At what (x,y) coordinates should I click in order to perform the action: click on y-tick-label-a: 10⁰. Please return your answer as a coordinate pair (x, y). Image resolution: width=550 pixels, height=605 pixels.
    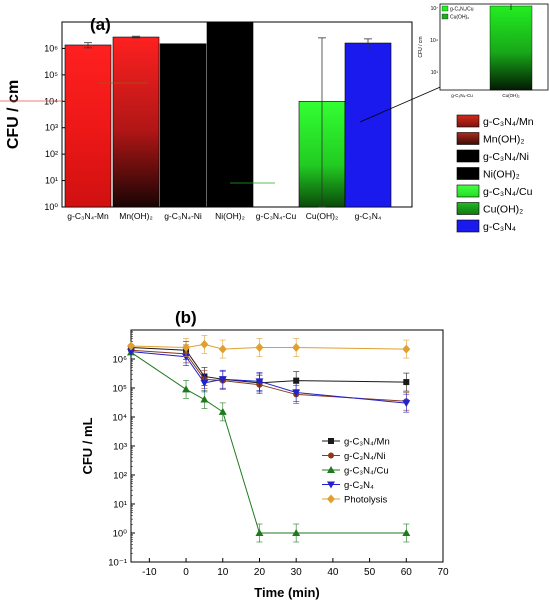
    Looking at the image, I should click on (51, 207).